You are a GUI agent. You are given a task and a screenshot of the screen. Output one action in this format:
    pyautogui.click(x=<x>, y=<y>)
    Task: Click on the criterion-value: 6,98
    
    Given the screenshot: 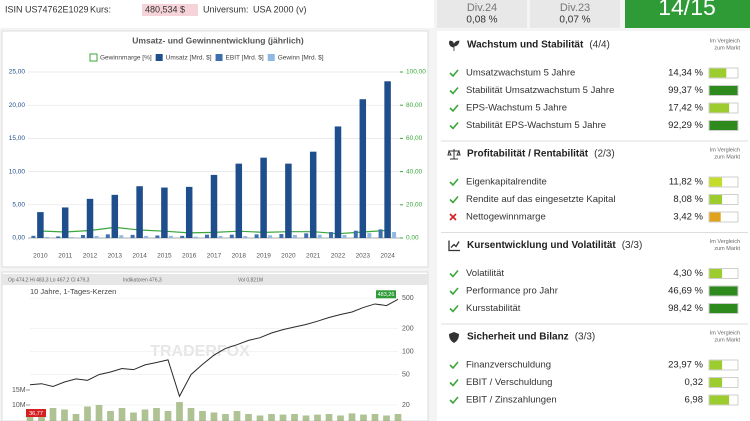 What is the action you would take?
    pyautogui.click(x=694, y=400)
    